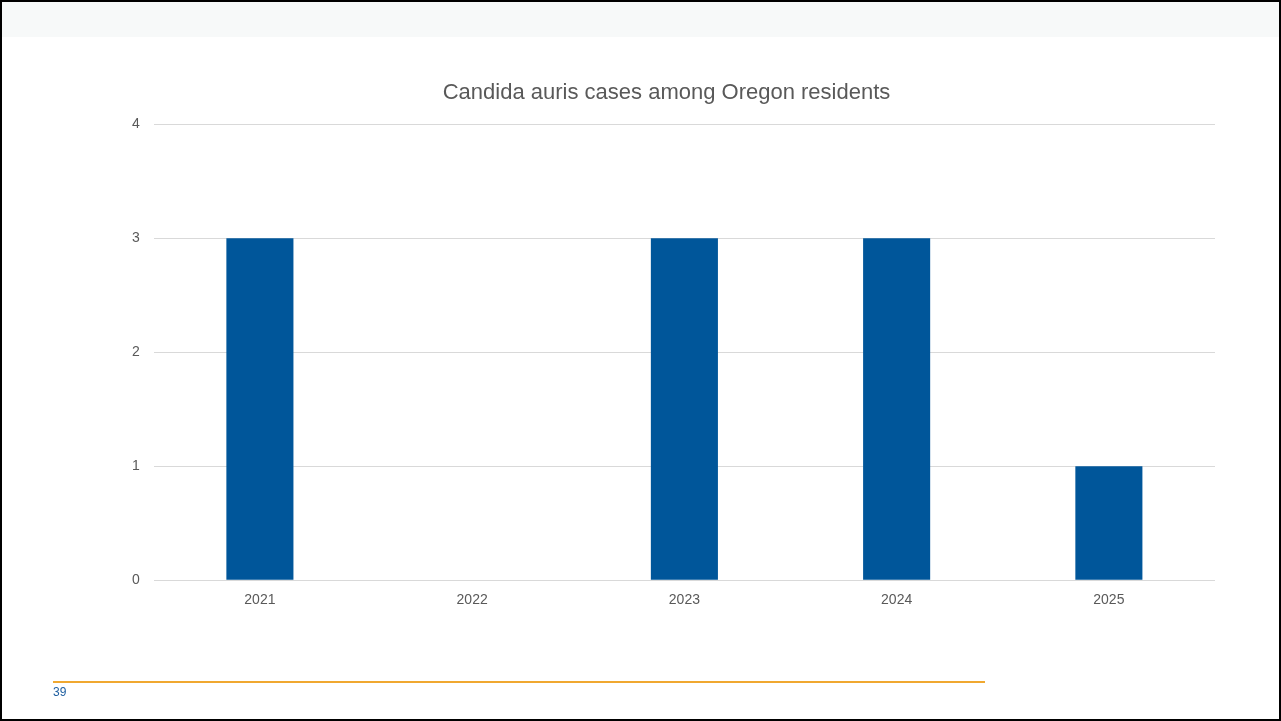  I want to click on x-tick-label: 2023, so click(684, 599).